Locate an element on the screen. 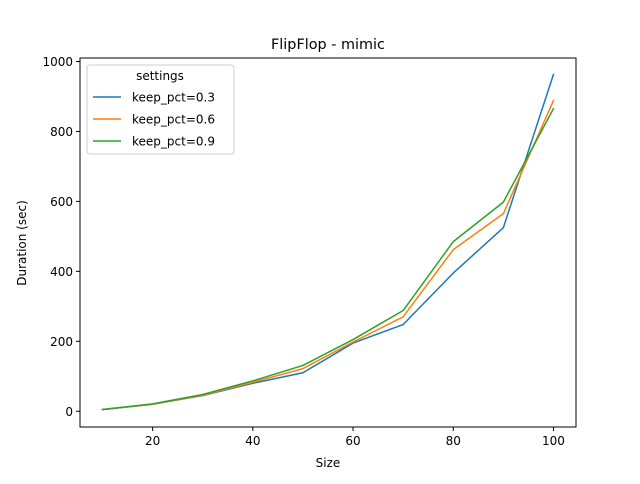  x-tick-label: 60 is located at coordinates (352, 441).